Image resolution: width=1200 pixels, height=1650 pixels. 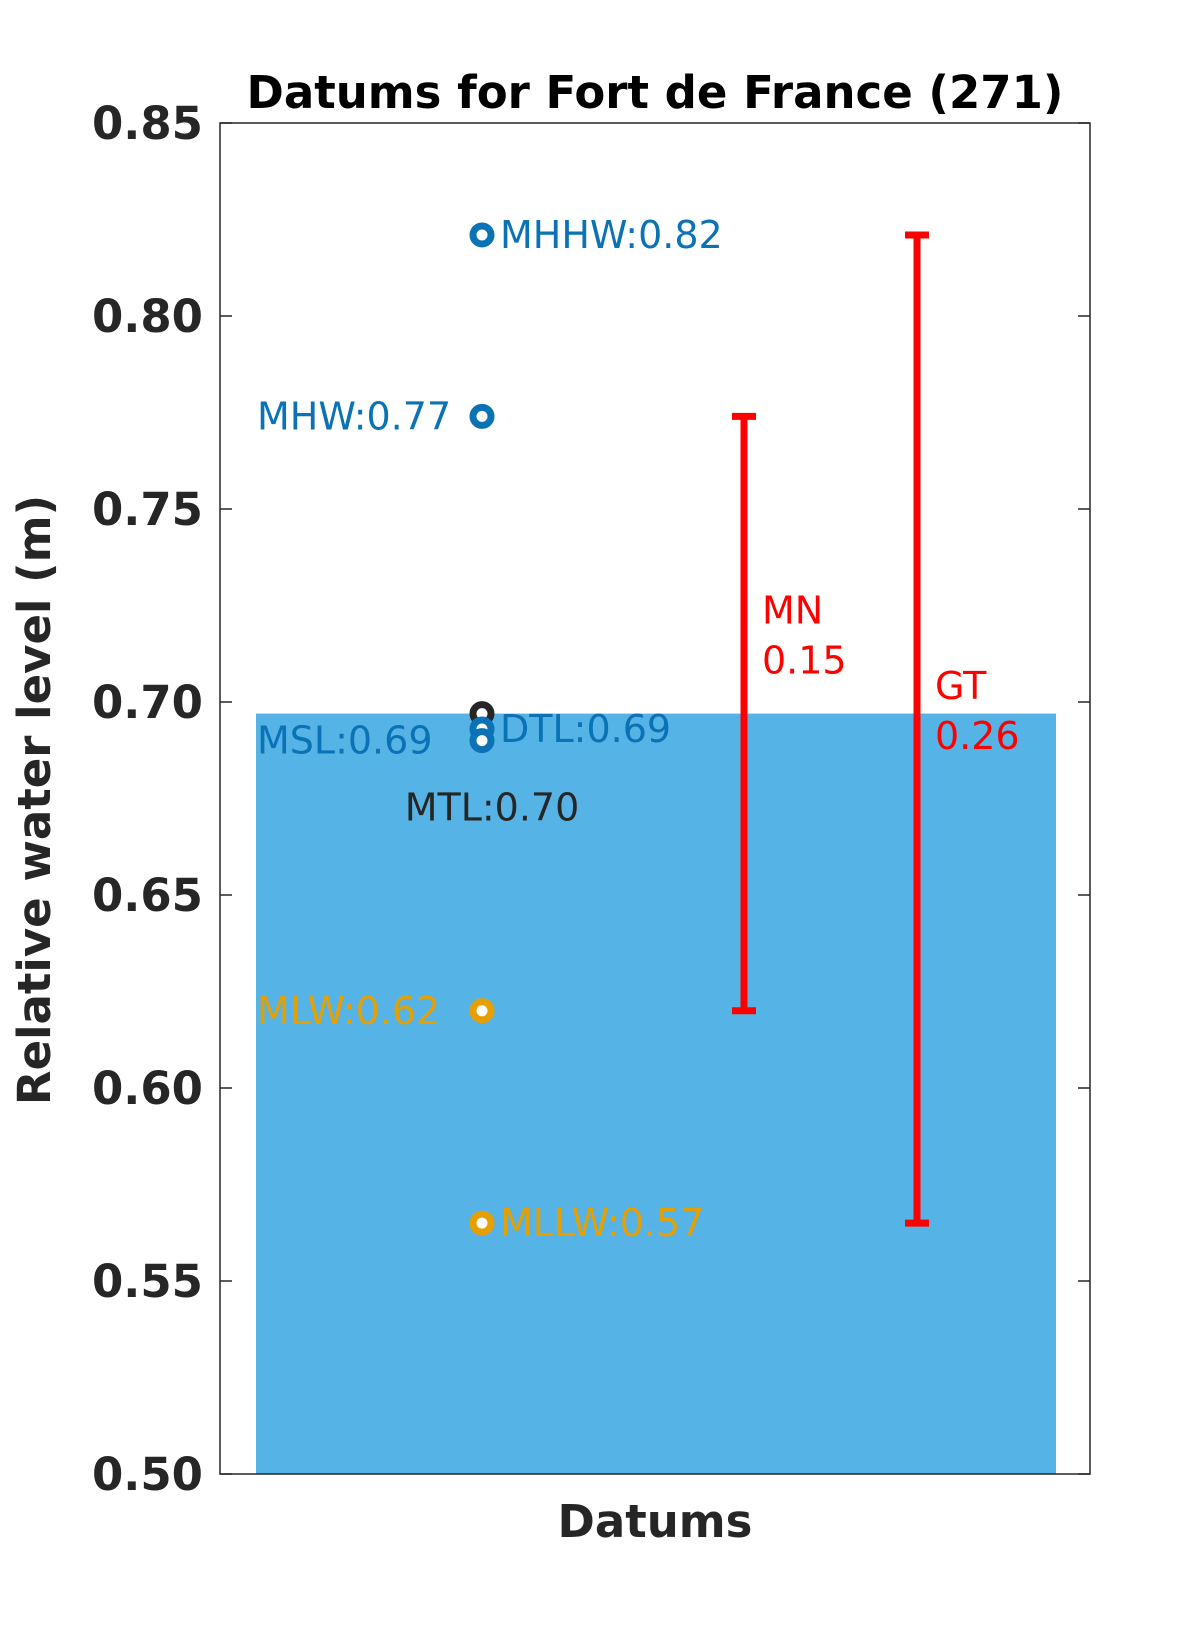 What do you see at coordinates (482, 741) in the screenshot?
I see `msl-point` at bounding box center [482, 741].